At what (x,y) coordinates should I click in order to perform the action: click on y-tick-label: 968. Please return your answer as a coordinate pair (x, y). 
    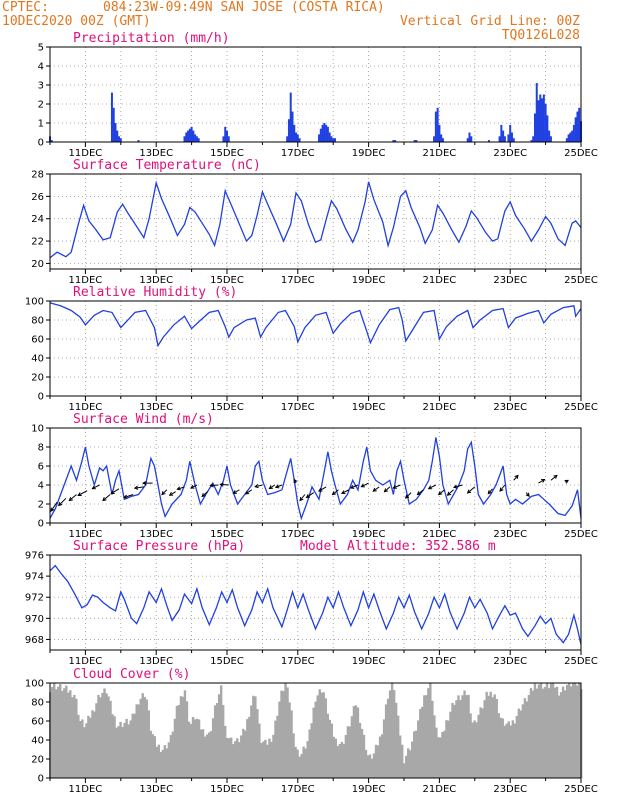
    Looking at the image, I should click on (34, 640).